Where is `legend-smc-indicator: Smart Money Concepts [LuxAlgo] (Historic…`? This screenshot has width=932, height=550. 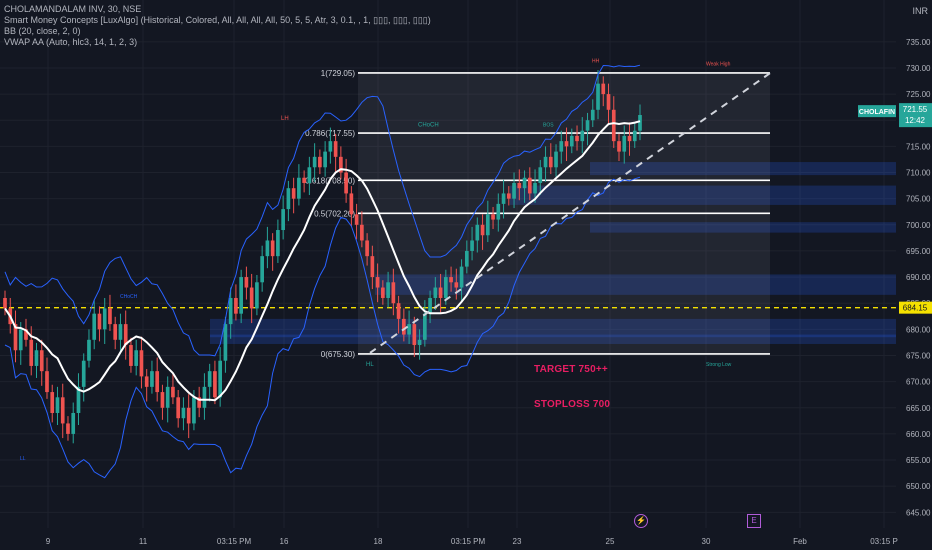
legend-smc-indicator: Smart Money Concepts [LuxAlgo] (Historic… is located at coordinates (217, 20).